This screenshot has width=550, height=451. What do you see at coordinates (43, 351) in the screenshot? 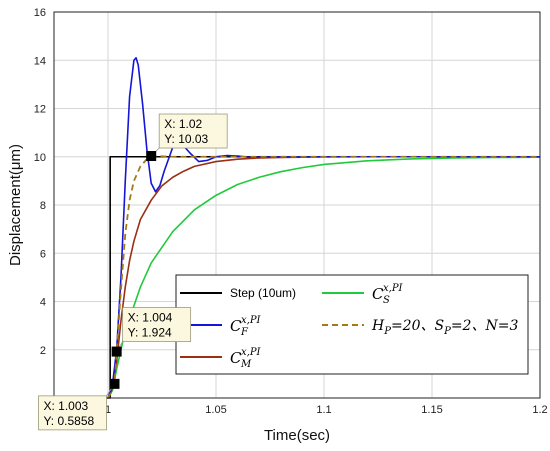
I see `y-tick-label: 2` at bounding box center [43, 351].